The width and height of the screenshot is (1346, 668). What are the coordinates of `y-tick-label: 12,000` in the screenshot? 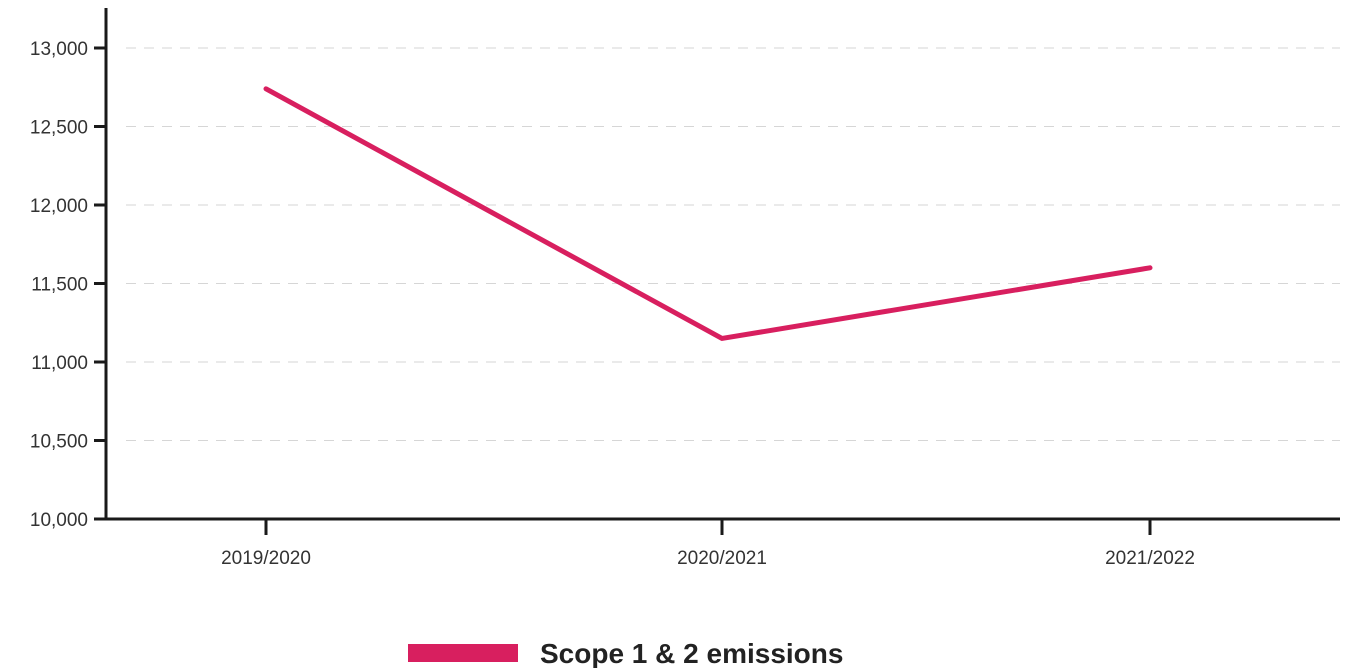 It's located at (59, 206).